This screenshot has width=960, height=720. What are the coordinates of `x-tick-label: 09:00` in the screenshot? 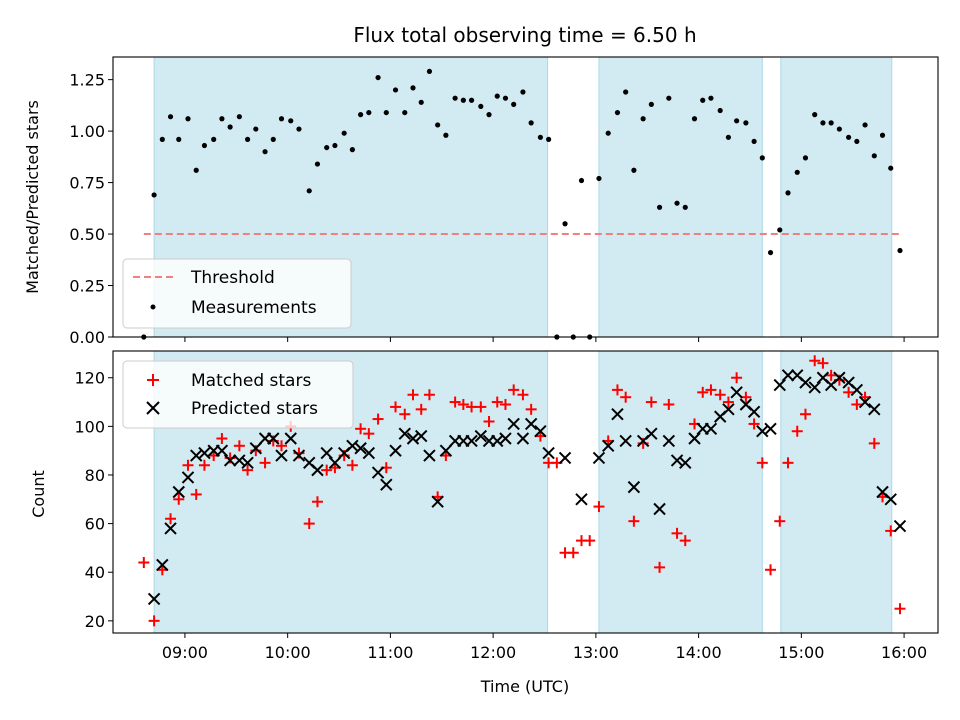 It's located at (185, 652).